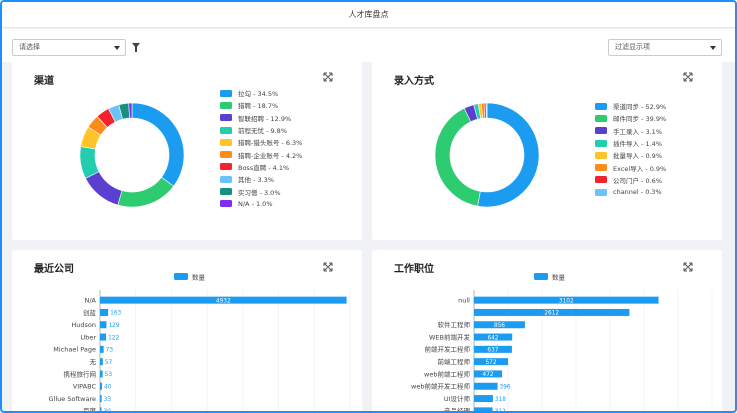 The image size is (737, 413). I want to click on window-title: 人才库盘点, so click(368, 15).